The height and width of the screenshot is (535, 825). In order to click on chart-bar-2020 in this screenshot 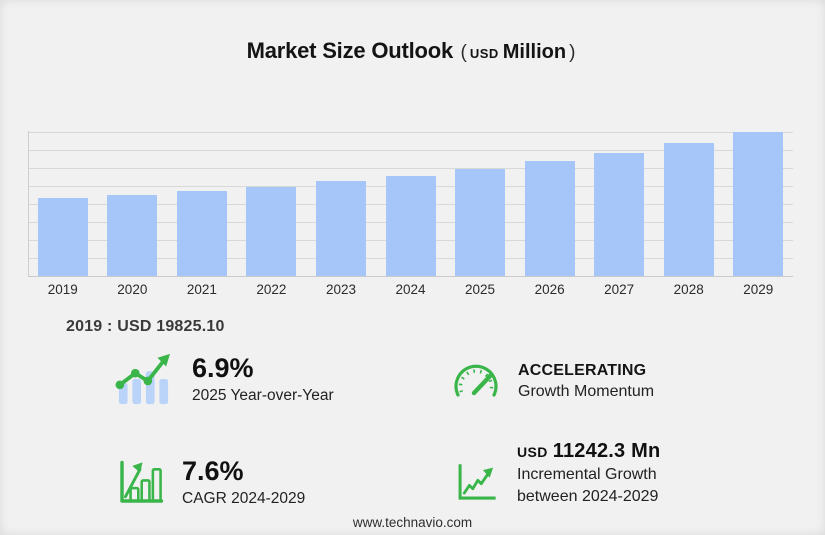, I will do `click(132, 235)`.